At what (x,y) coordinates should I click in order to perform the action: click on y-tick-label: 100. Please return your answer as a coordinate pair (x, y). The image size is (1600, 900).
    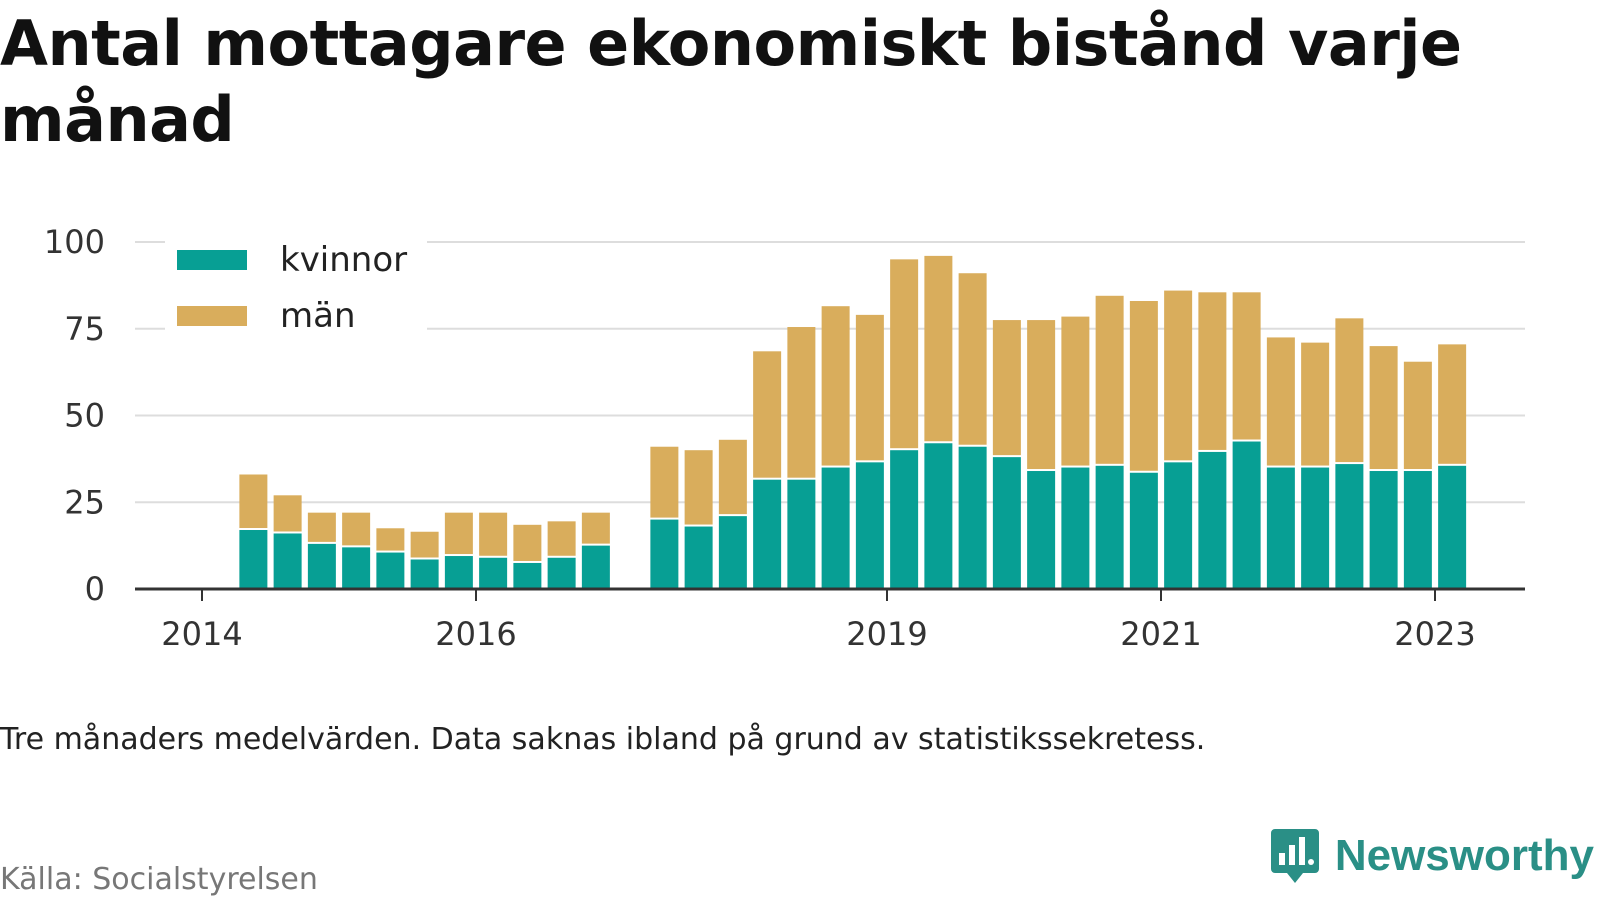
    Looking at the image, I should click on (74, 242).